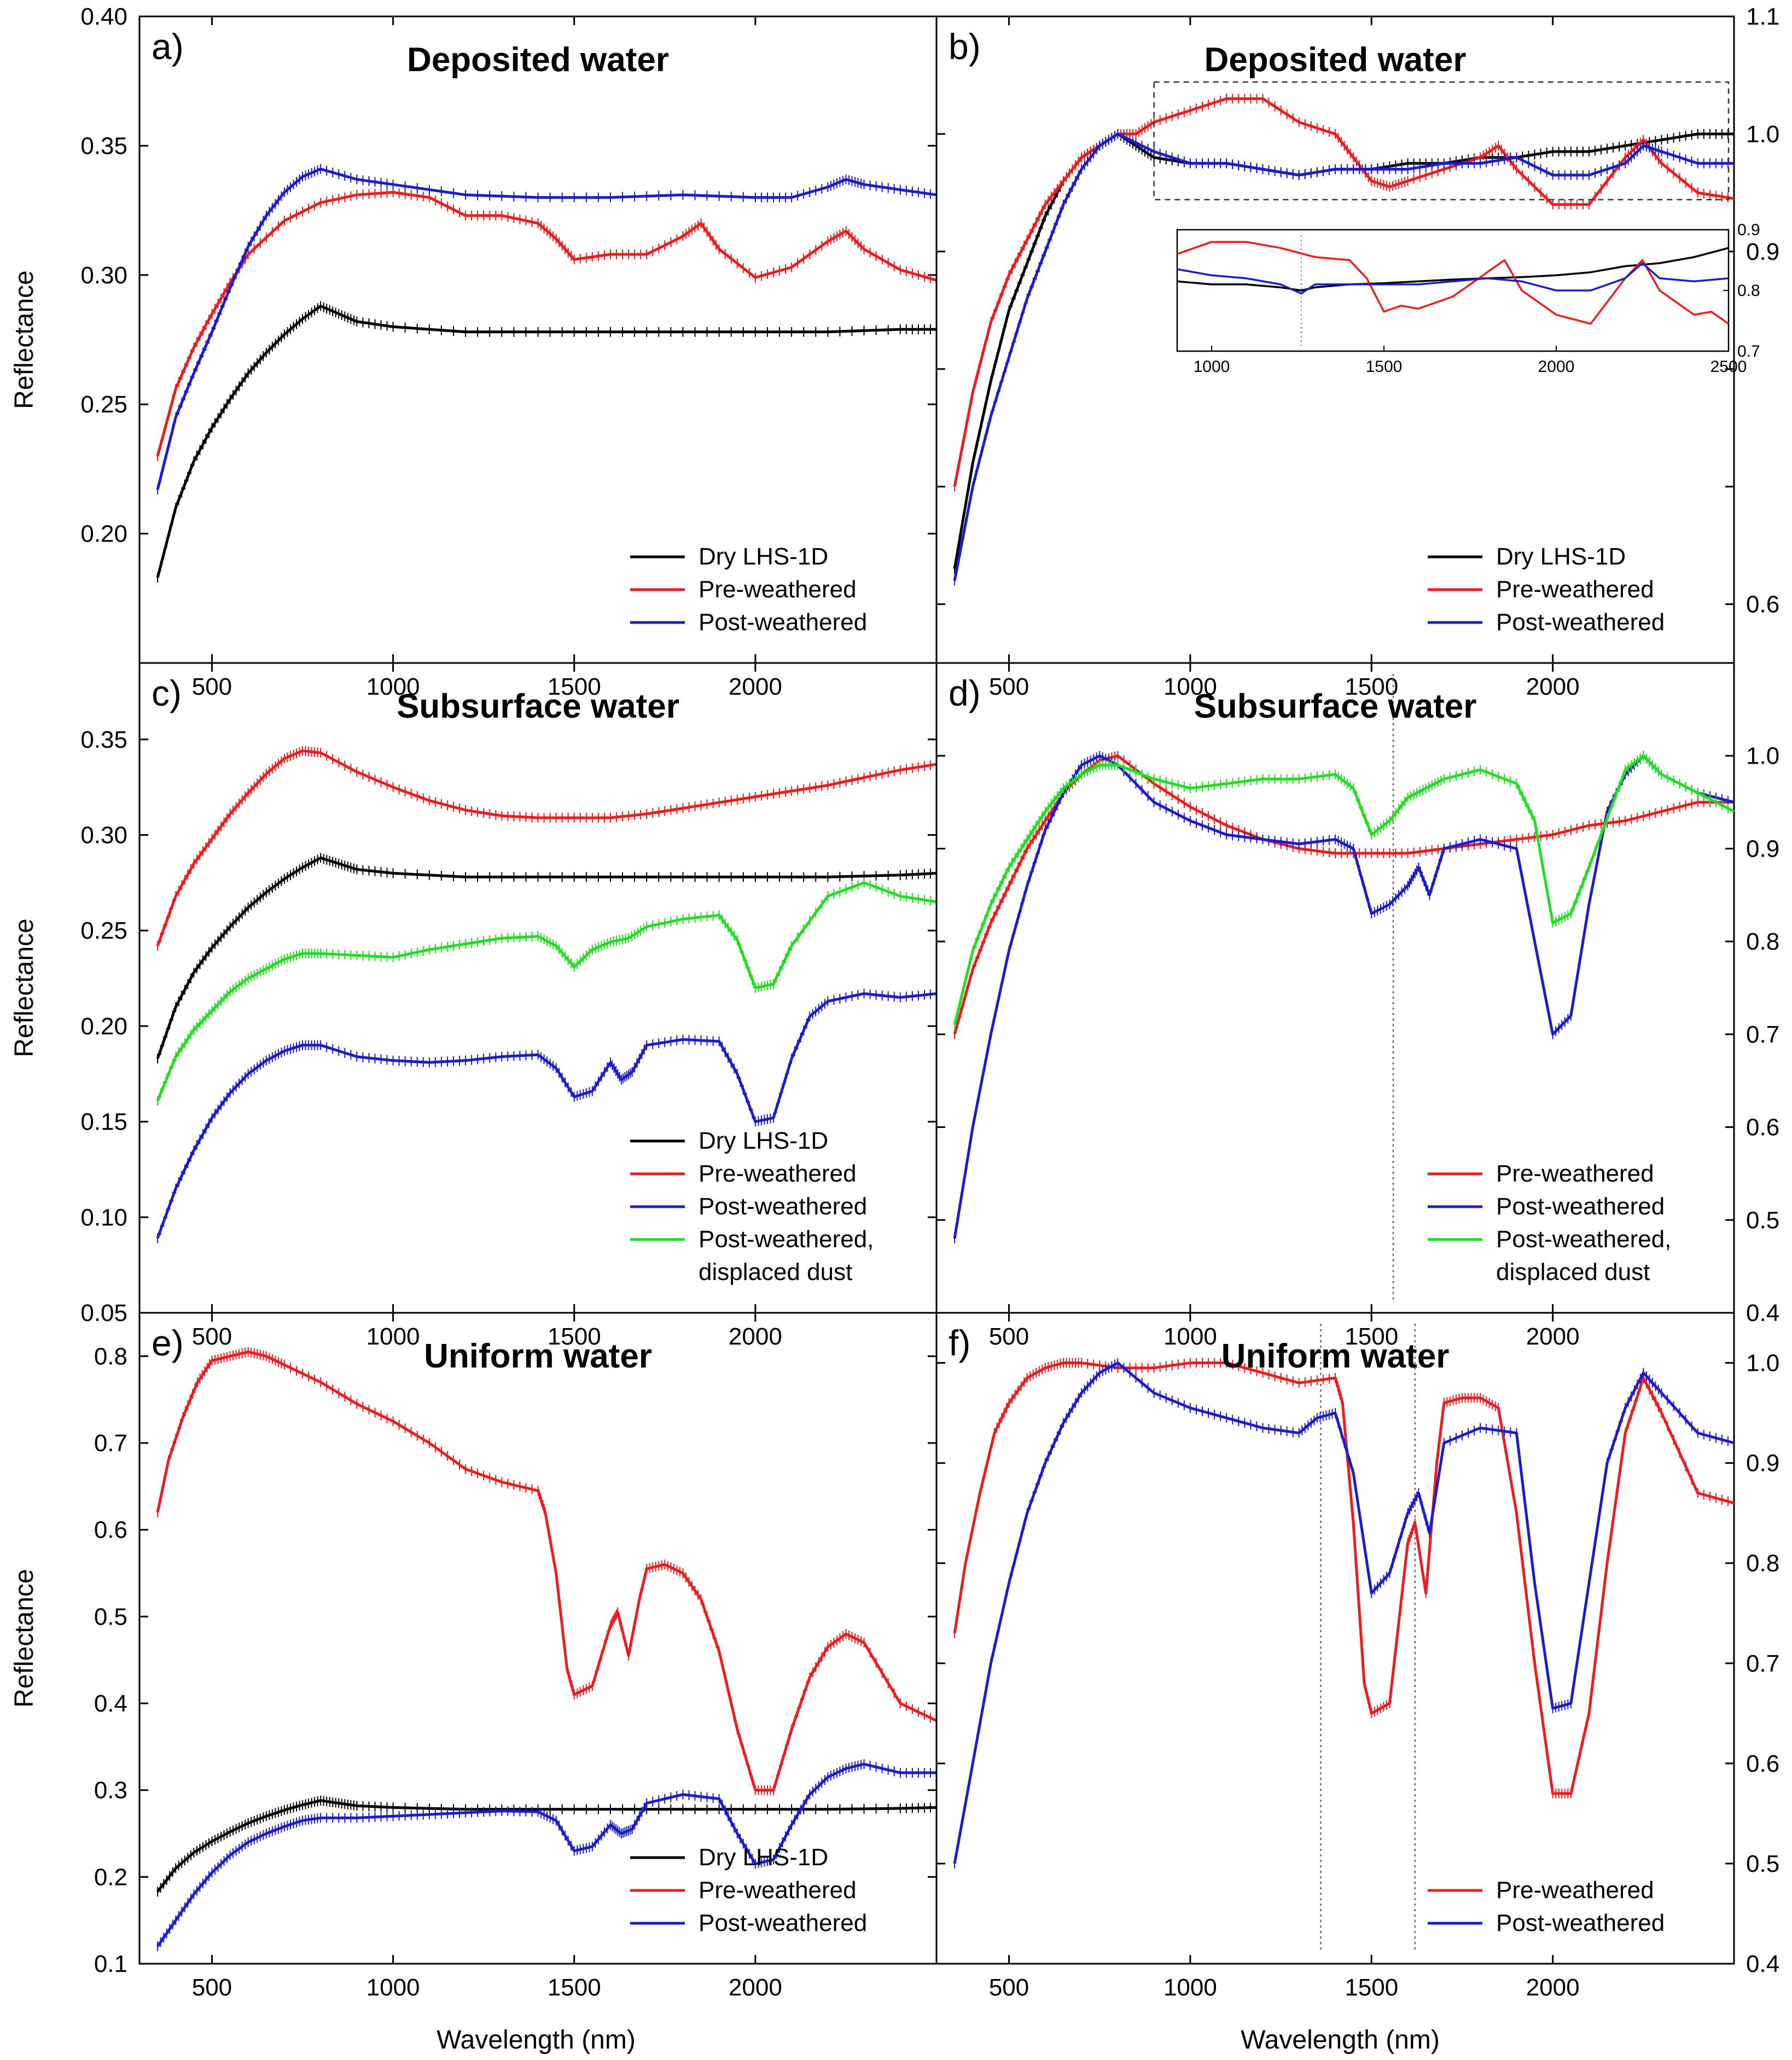 This screenshot has height=2060, width=1792. Describe the element at coordinates (965, 46) in the screenshot. I see `panel-label: b)` at that location.